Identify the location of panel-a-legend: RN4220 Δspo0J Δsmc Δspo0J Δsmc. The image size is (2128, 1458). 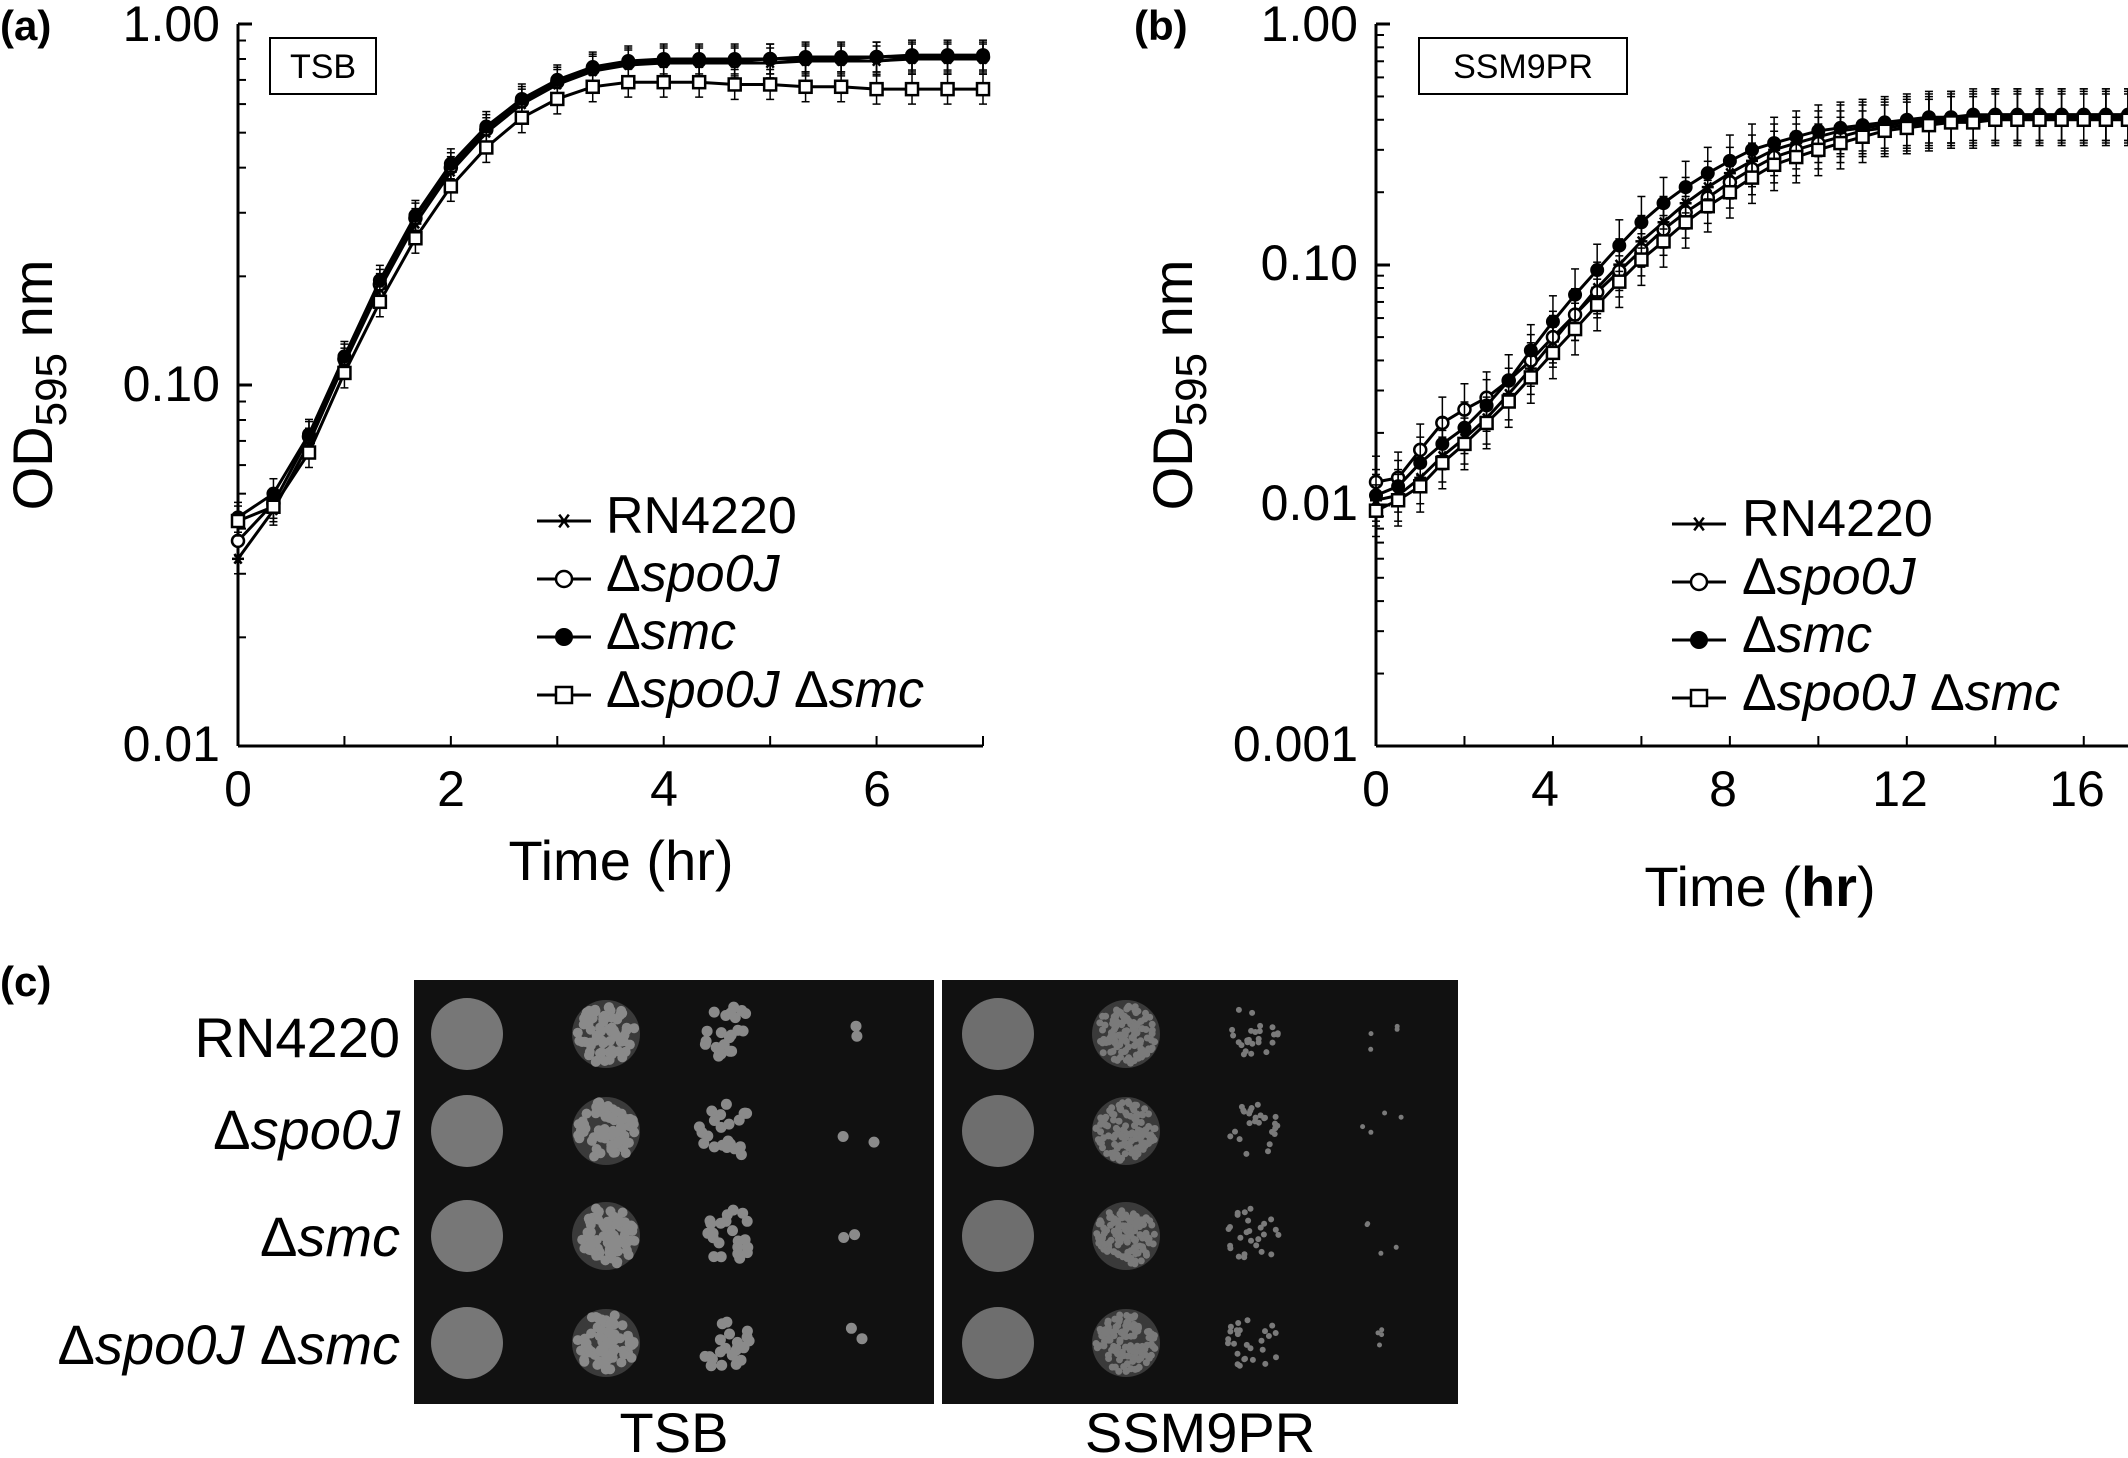
(730, 603).